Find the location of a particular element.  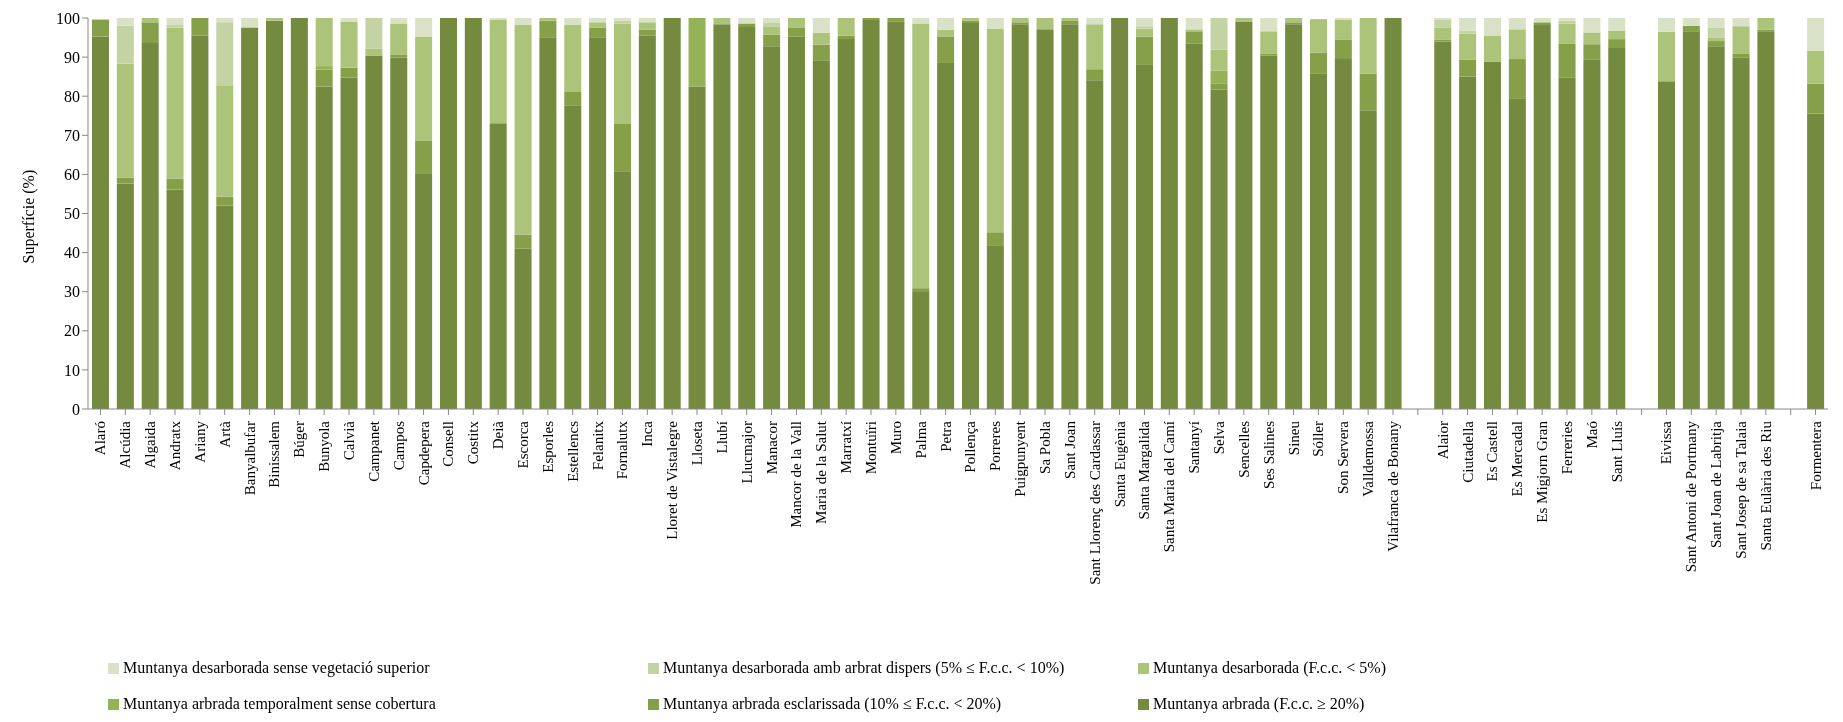

x-tick-label: Campos is located at coordinates (398, 445).